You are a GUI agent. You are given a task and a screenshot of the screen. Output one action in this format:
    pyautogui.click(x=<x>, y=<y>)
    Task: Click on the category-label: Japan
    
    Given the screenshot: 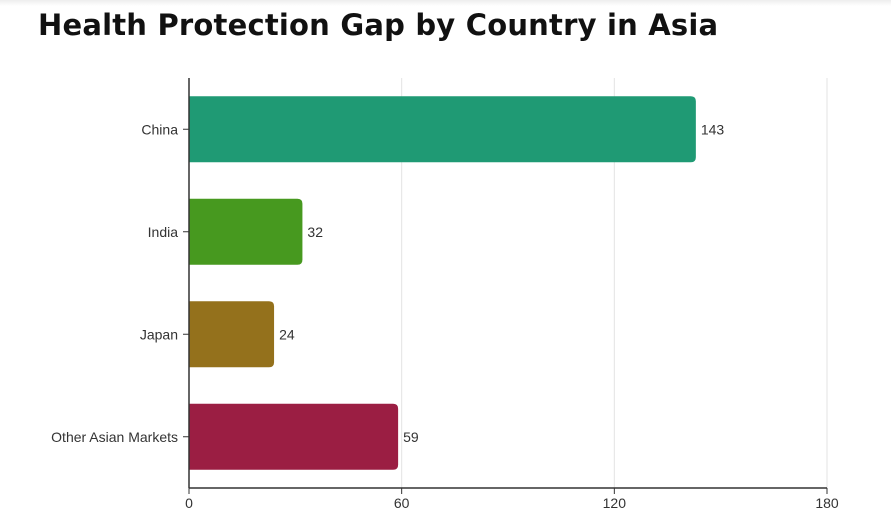 What is the action you would take?
    pyautogui.click(x=159, y=334)
    